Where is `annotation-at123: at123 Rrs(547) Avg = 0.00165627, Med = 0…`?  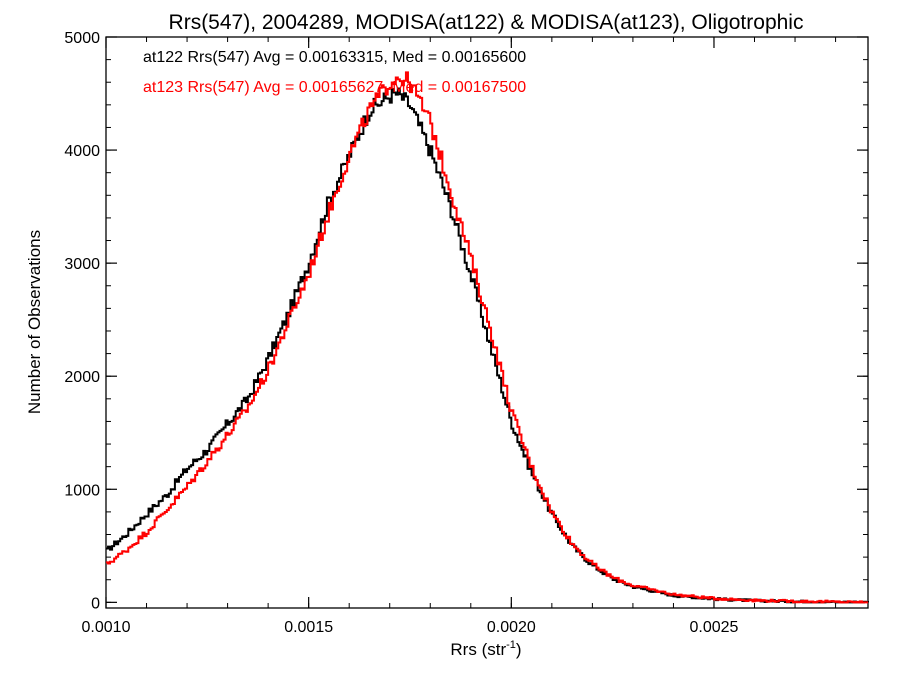
annotation-at123: at123 Rrs(547) Avg = 0.00165627, Med = 0… is located at coordinates (334, 87).